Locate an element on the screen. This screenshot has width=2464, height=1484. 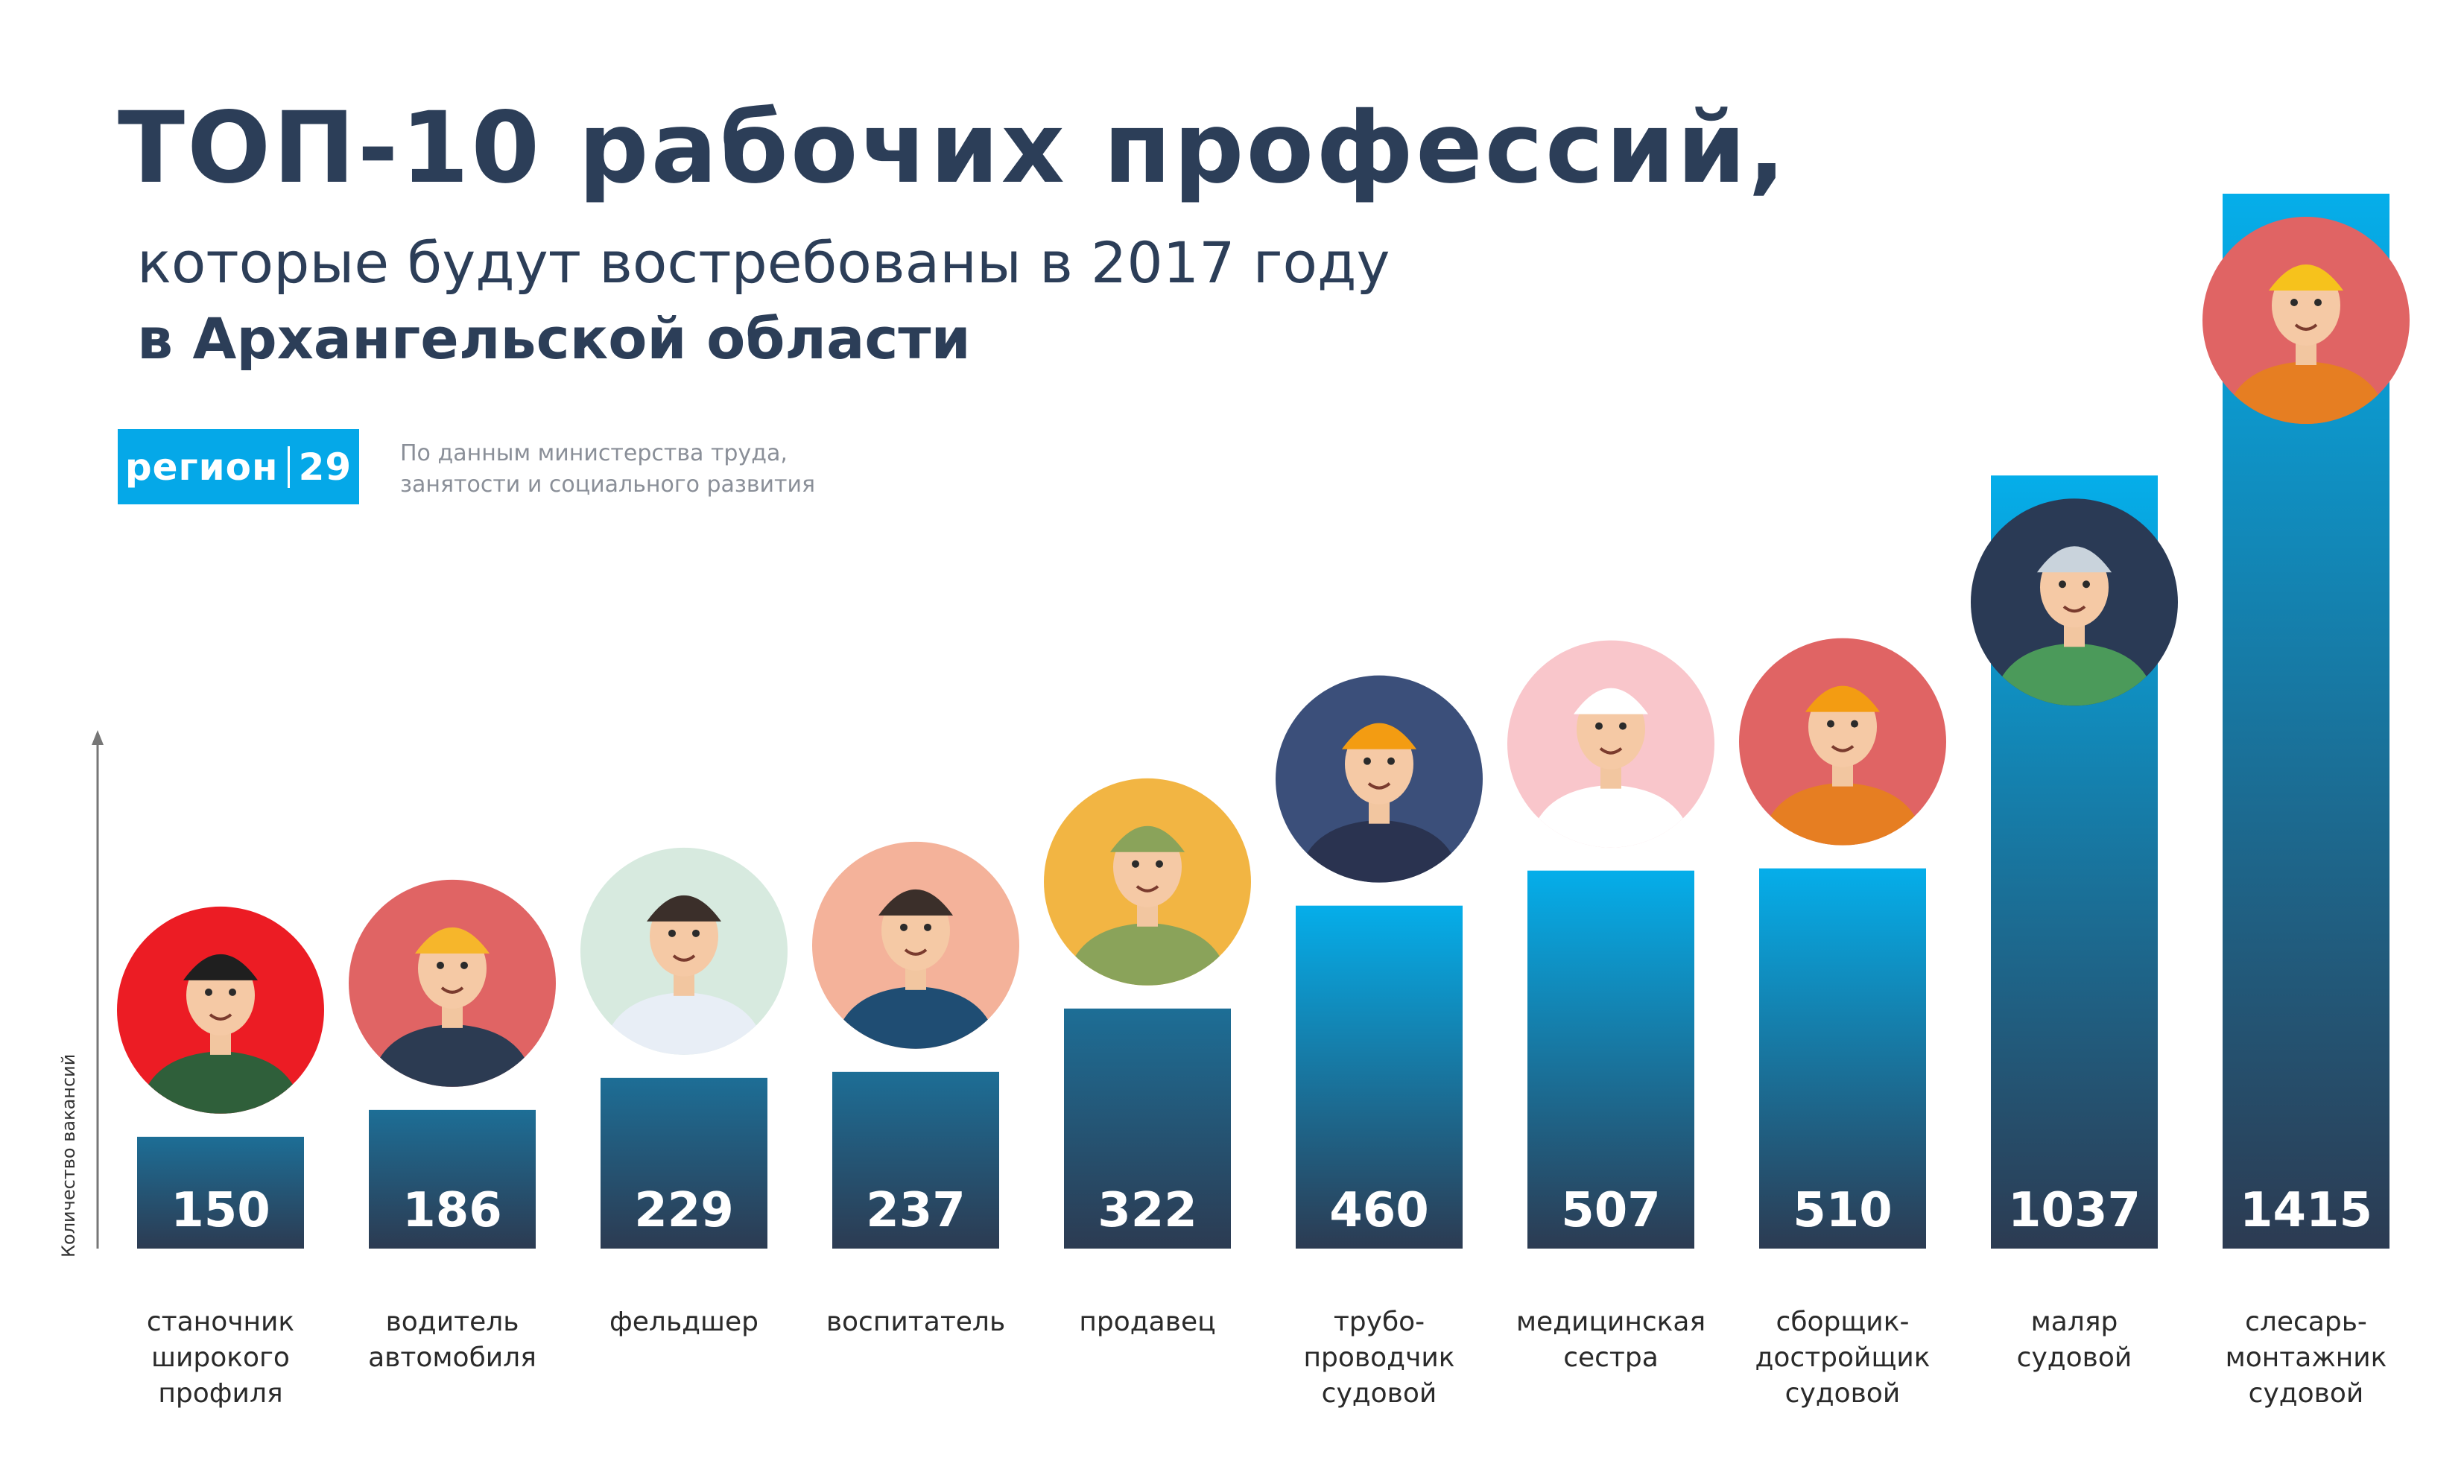
category-label: фельдшер is located at coordinates (683, 1322).